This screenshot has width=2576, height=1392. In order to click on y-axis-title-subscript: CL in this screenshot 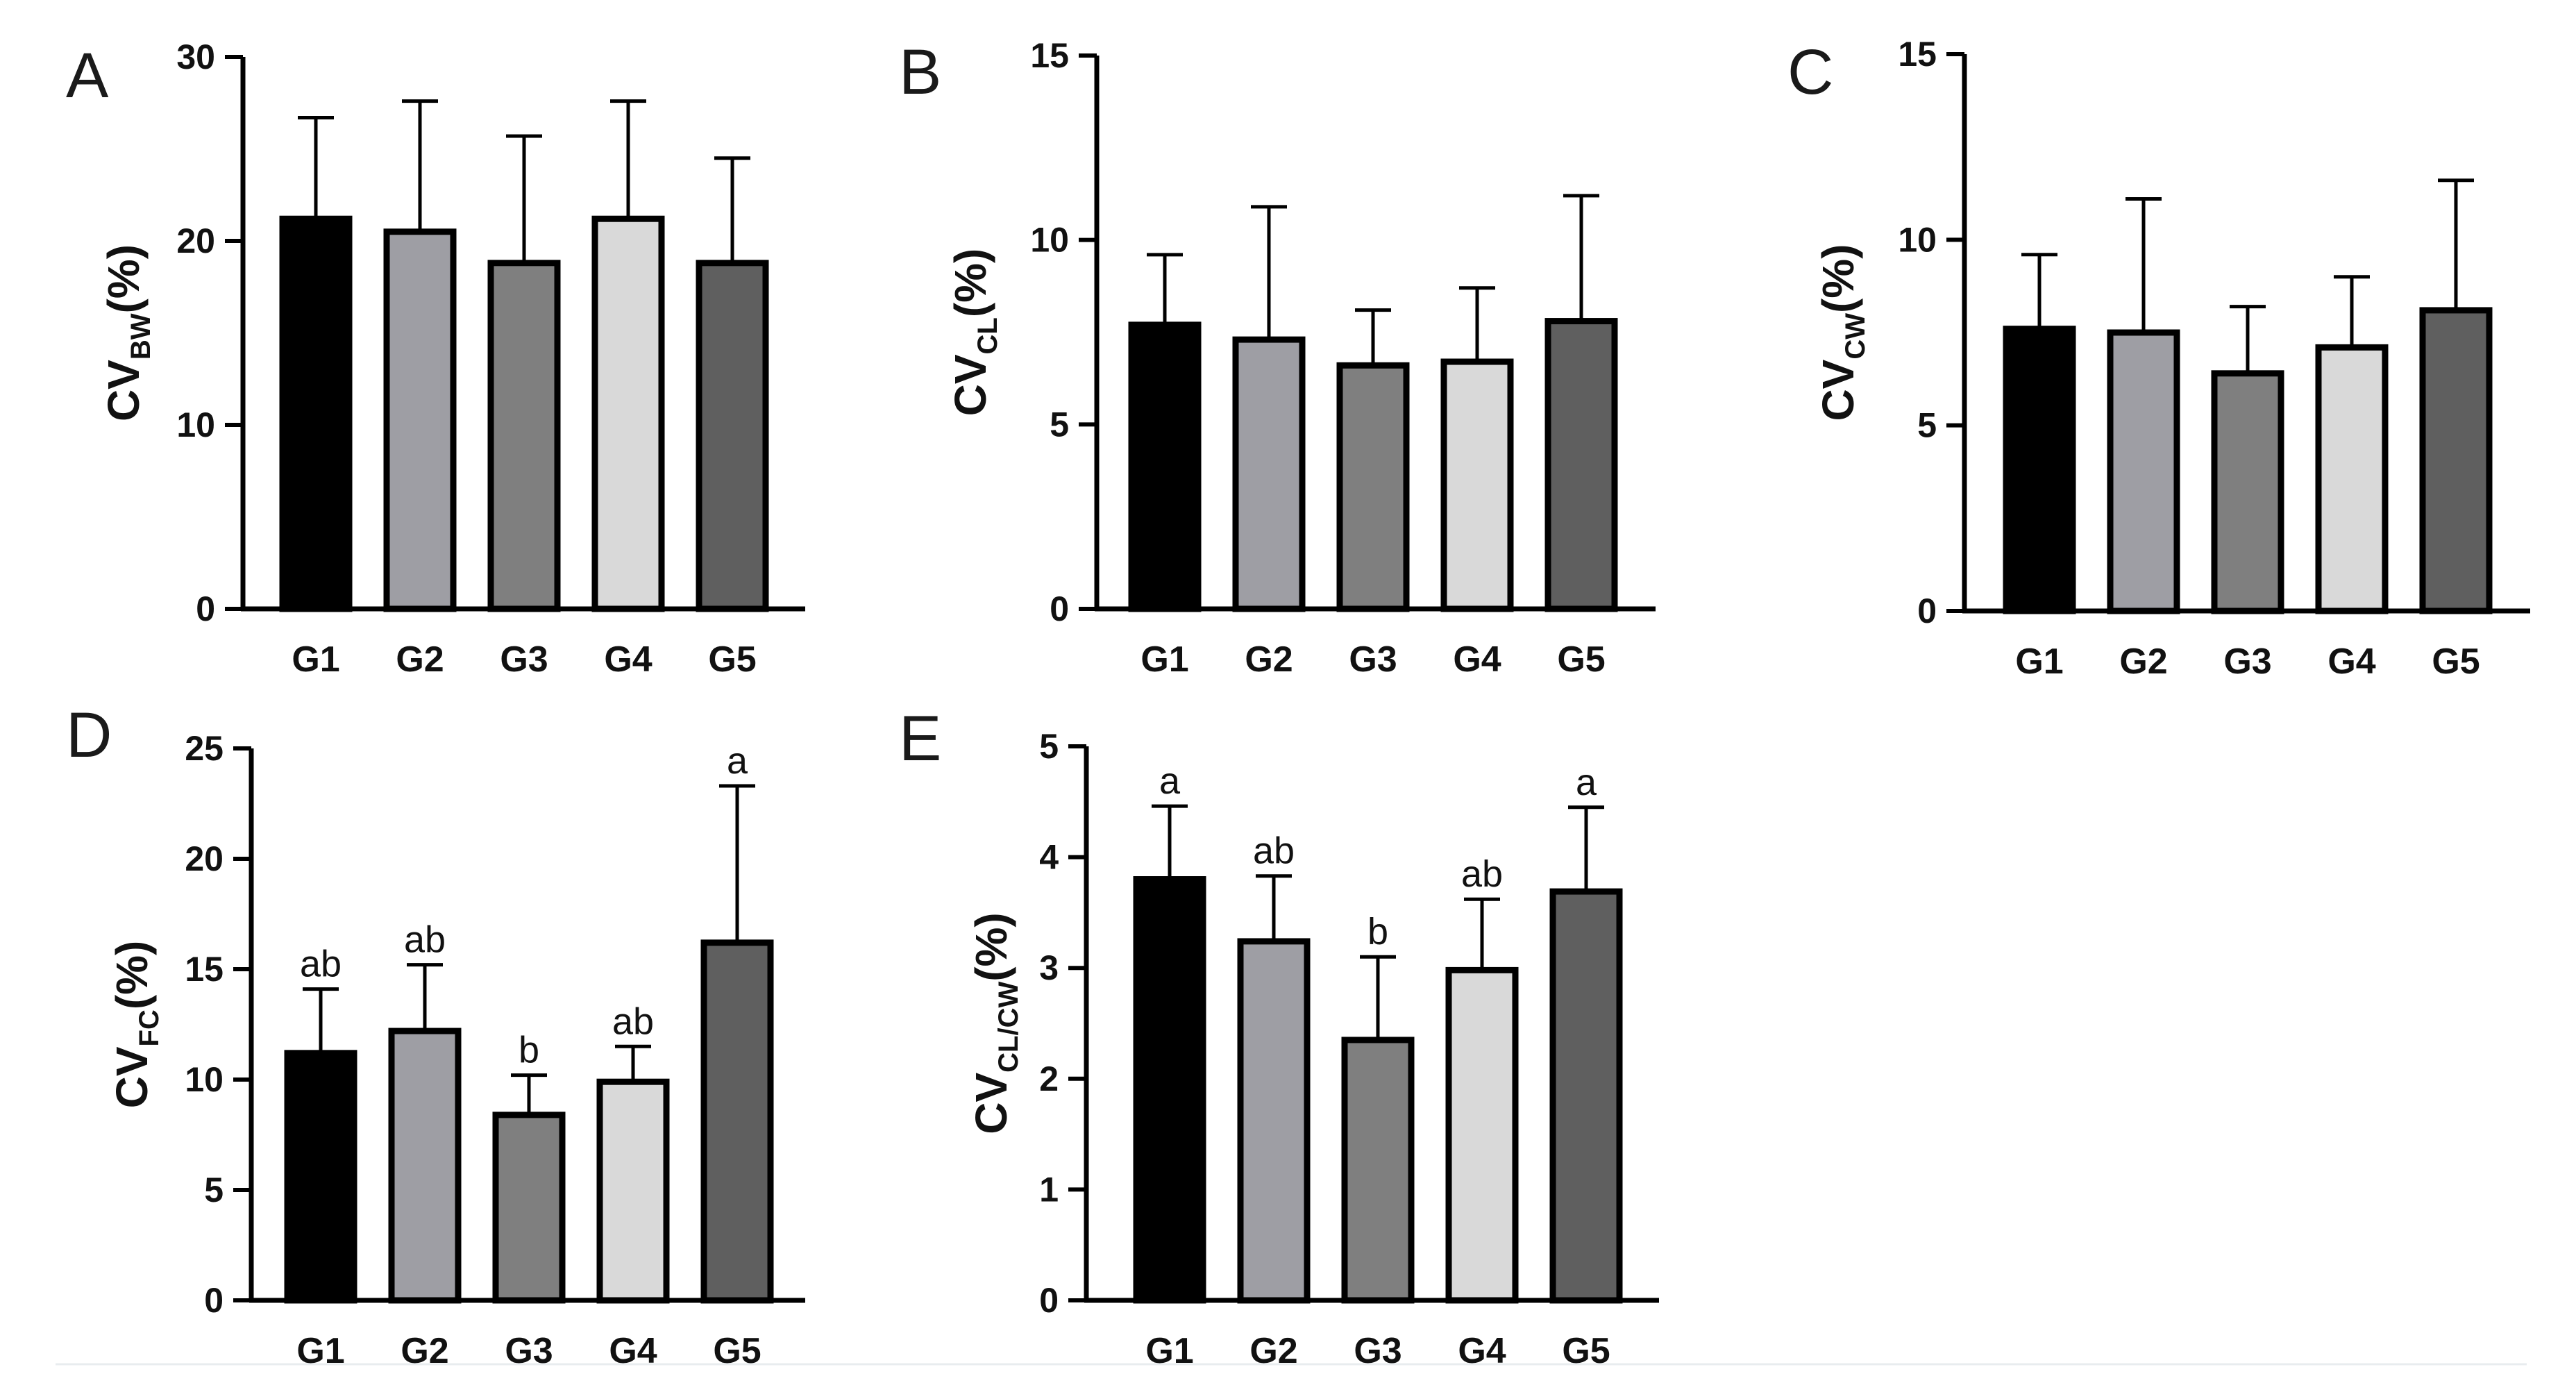, I will do `click(988, 335)`.